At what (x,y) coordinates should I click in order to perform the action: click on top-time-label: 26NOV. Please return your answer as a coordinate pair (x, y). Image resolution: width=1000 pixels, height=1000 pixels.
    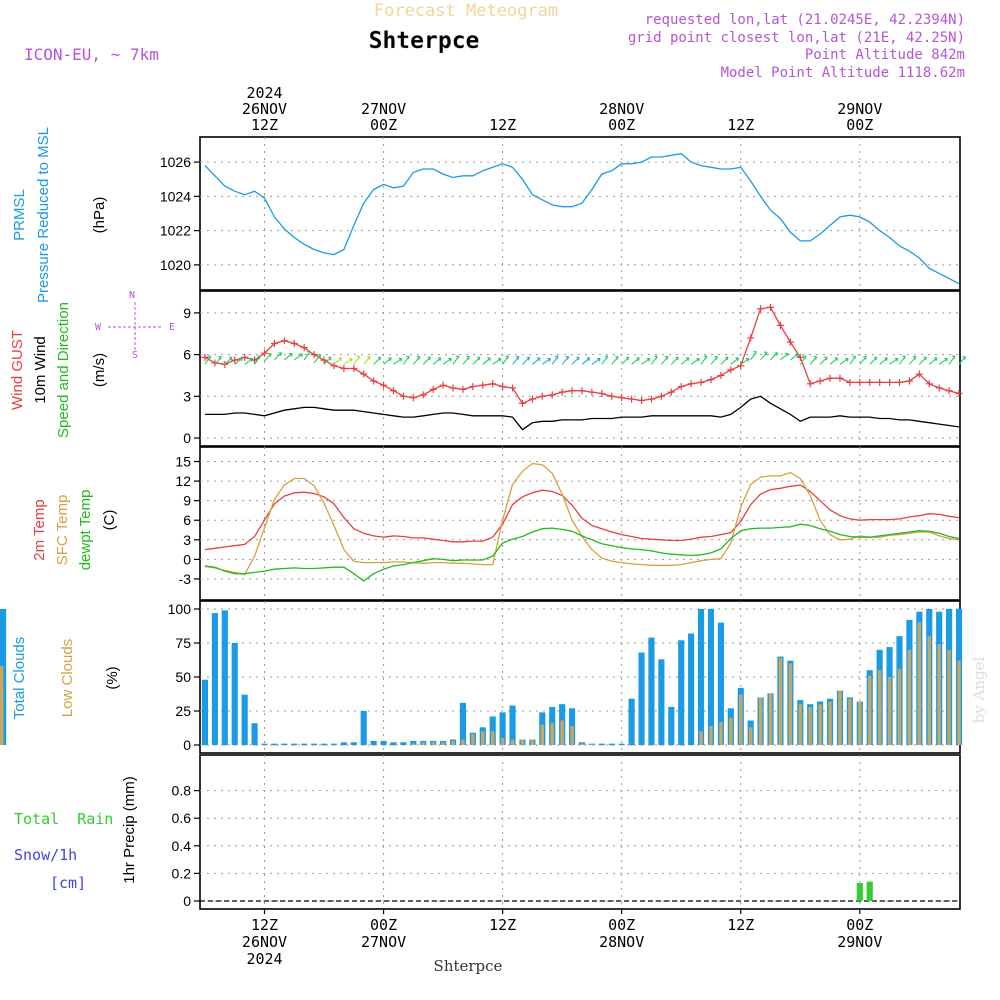
    Looking at the image, I should click on (264, 109).